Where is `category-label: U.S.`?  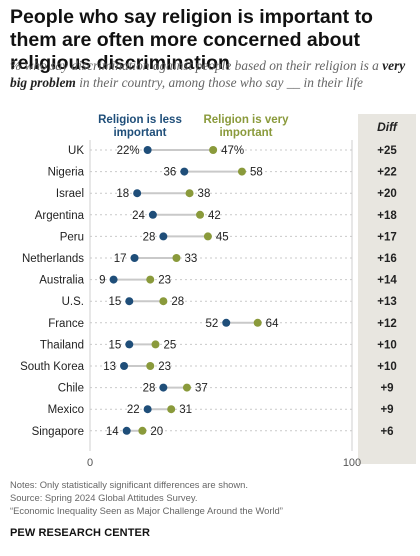
category-label: U.S. is located at coordinates (73, 302).